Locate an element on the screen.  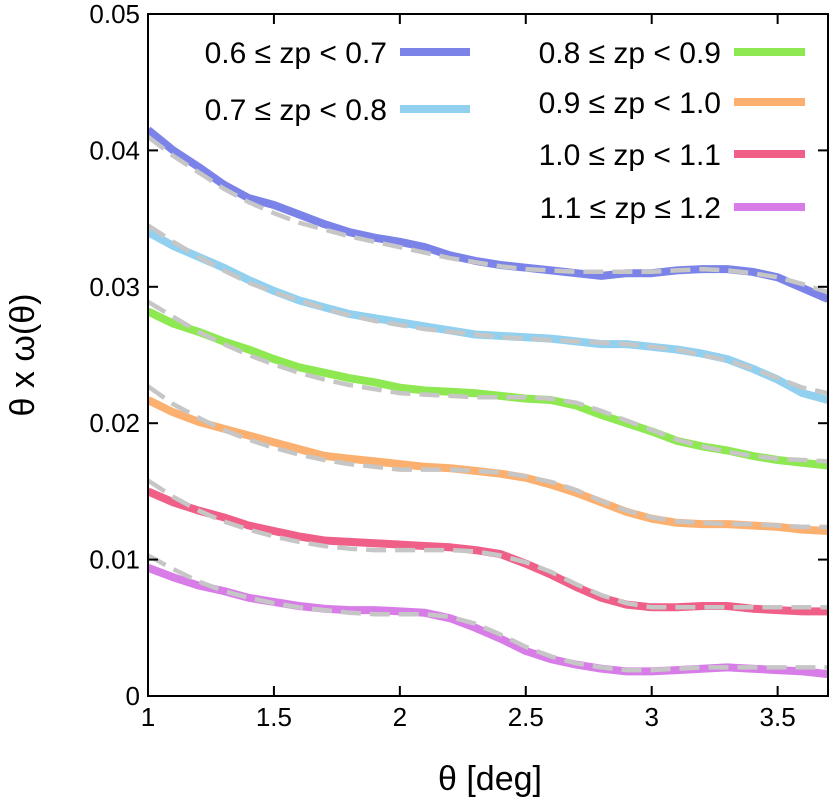
legend-entry-1: 0.6 ≤ zp < 0.7 is located at coordinates (337, 53).